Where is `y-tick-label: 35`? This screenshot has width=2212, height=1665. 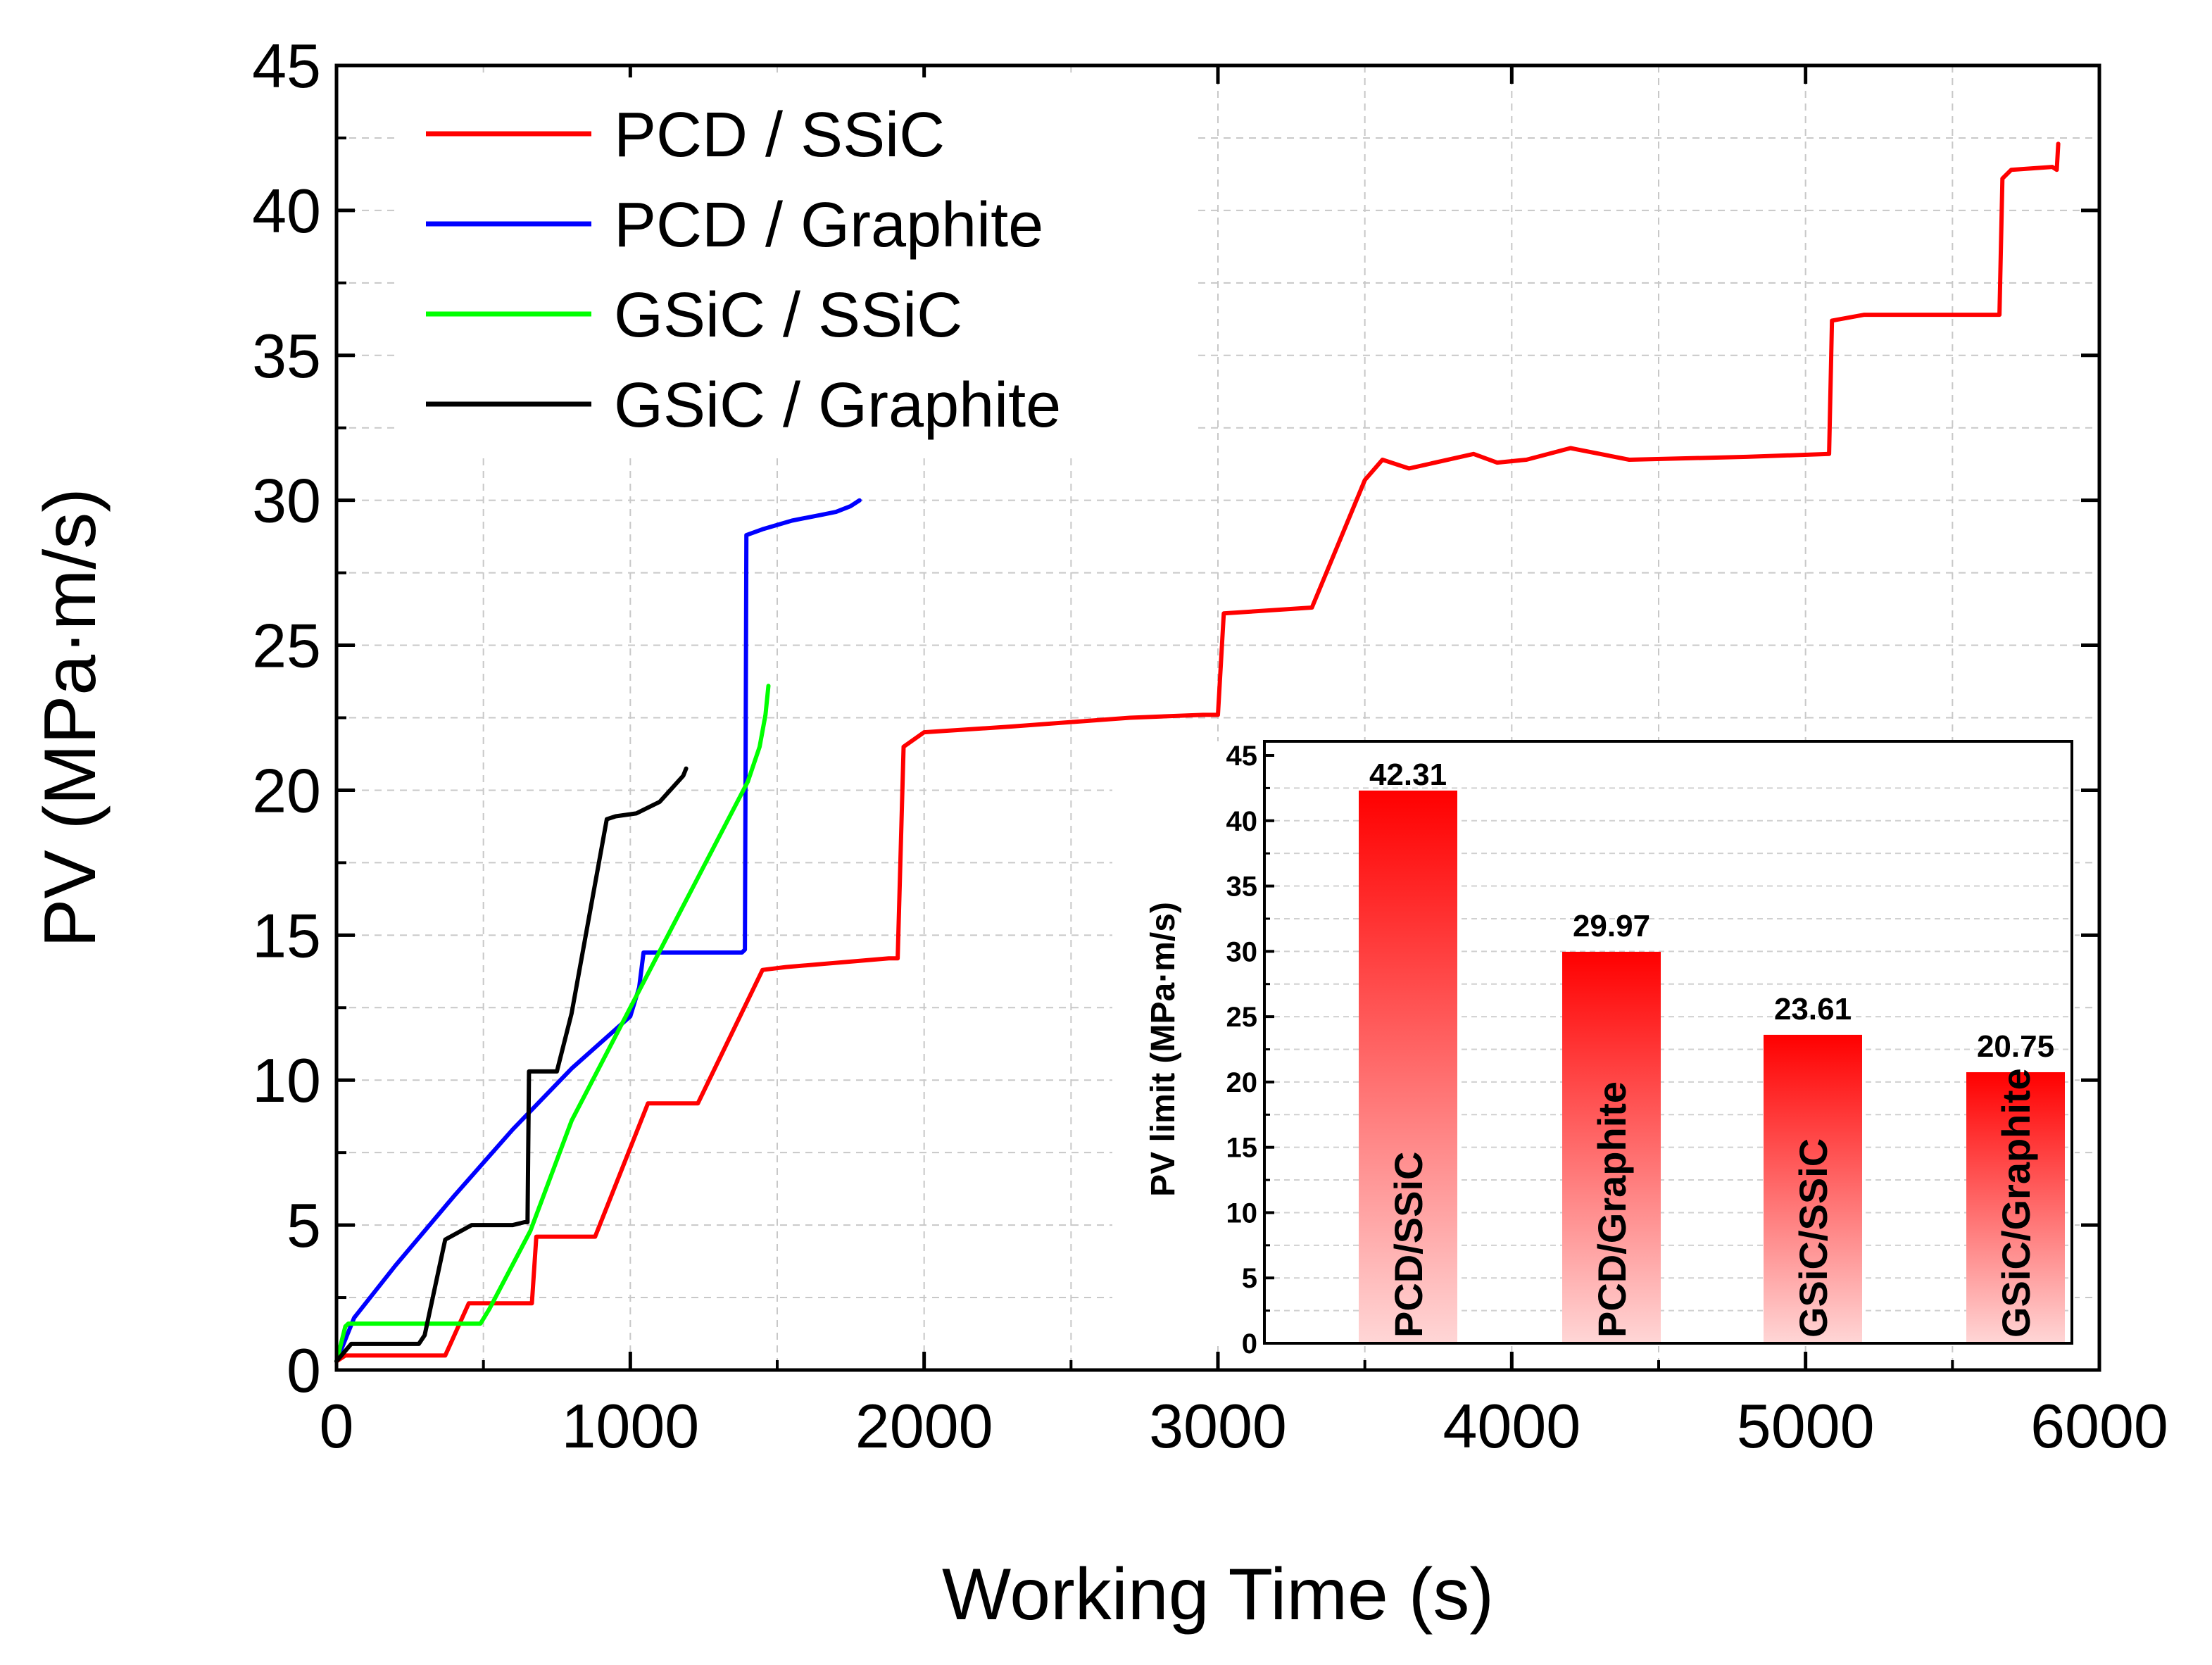
y-tick-label: 35 is located at coordinates (286, 356).